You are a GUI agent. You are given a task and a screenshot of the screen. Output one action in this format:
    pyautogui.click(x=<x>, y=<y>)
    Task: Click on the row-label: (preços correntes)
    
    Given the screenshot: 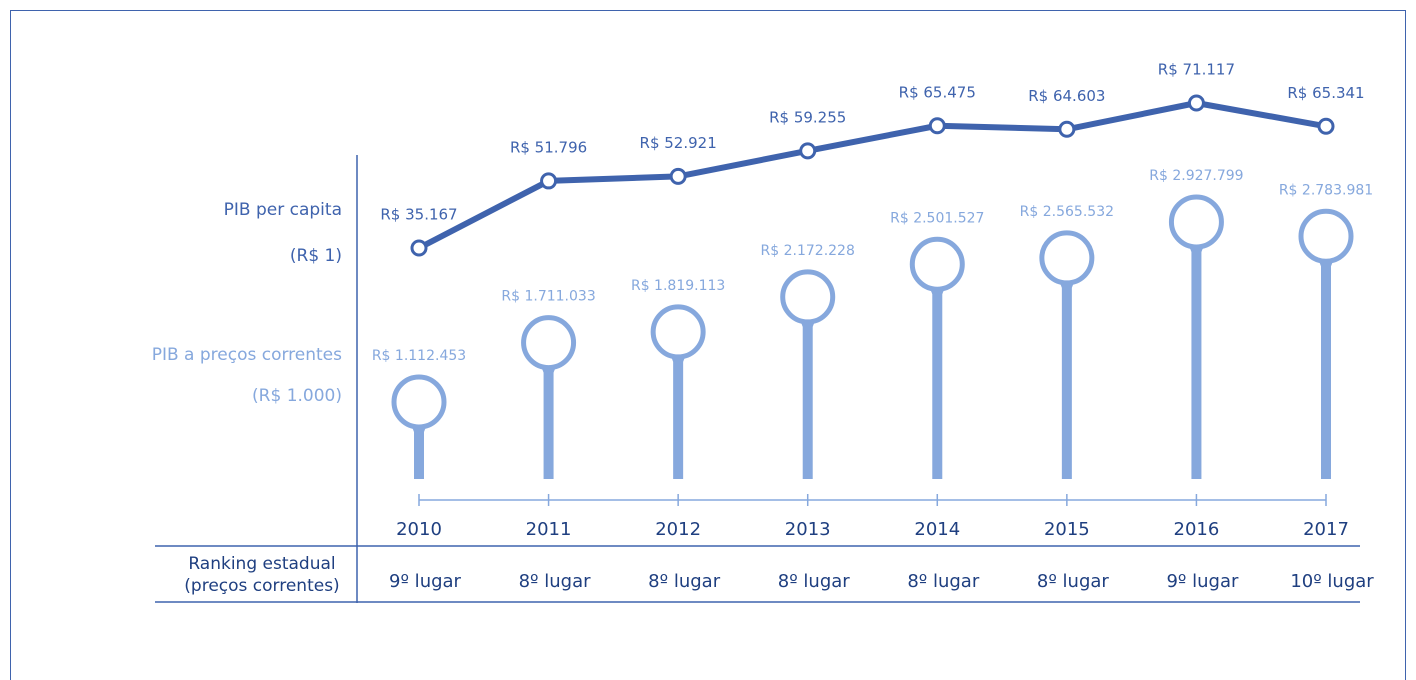 What is the action you would take?
    pyautogui.click(x=261, y=586)
    